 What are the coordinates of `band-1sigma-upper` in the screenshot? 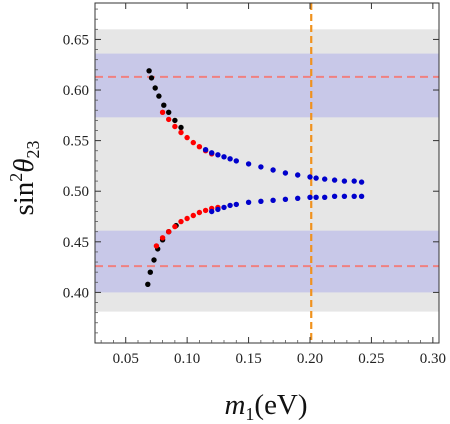 It's located at (267, 85).